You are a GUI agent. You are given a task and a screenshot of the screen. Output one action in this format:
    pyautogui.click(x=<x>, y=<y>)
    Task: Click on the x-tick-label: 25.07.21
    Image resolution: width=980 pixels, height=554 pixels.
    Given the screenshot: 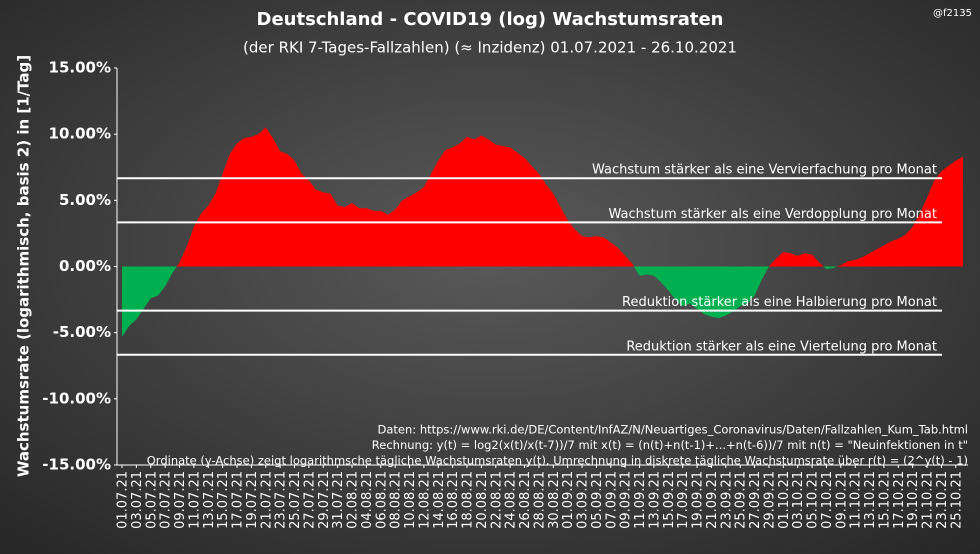 What is the action you would take?
    pyautogui.click(x=295, y=500)
    